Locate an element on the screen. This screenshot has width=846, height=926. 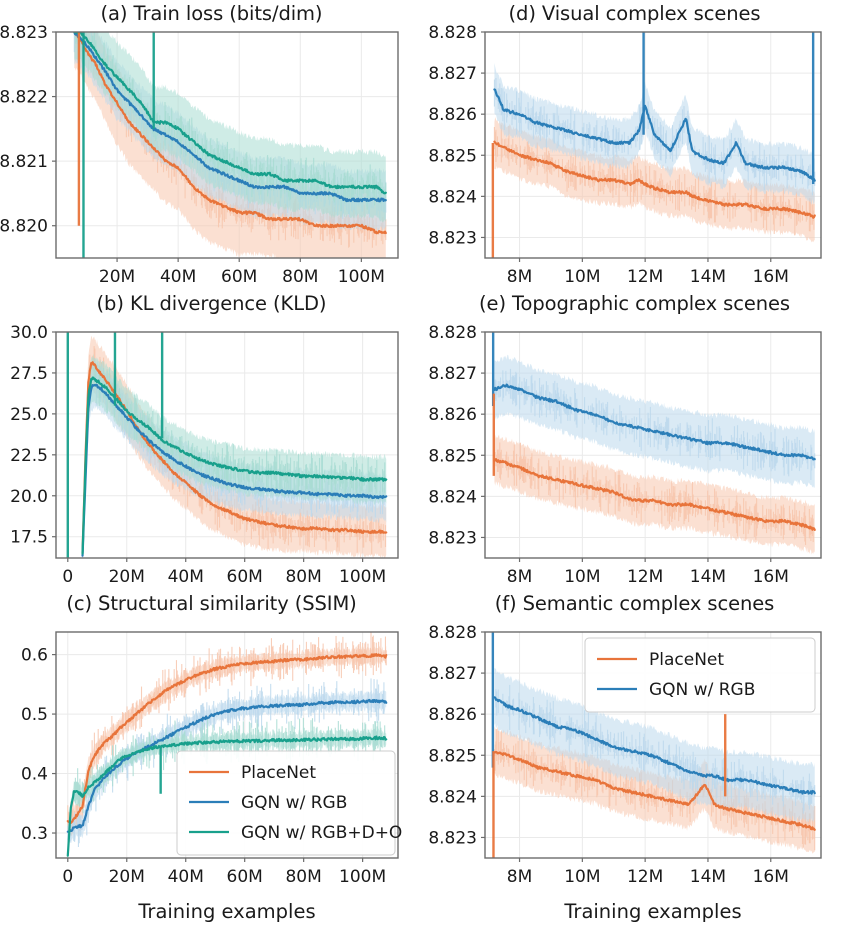
ytick-label: 17.5 is located at coordinates (29, 538).